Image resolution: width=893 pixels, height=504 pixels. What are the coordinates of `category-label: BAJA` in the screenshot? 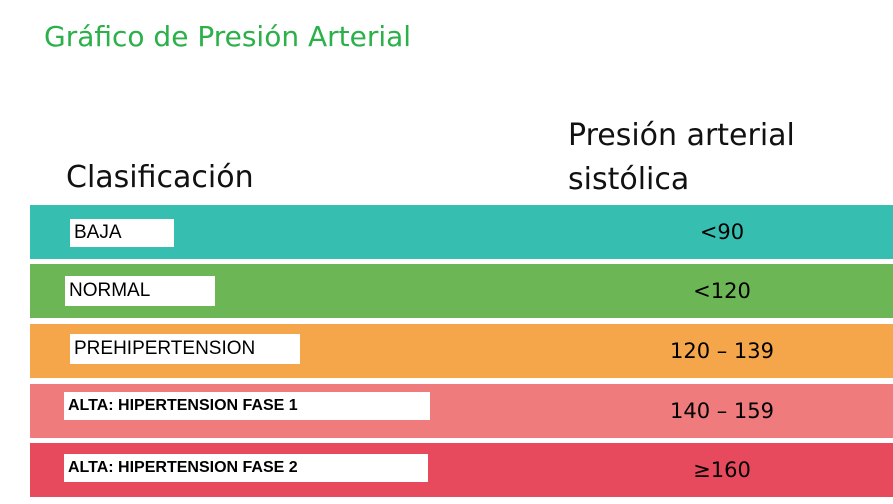 It's located at (122, 233).